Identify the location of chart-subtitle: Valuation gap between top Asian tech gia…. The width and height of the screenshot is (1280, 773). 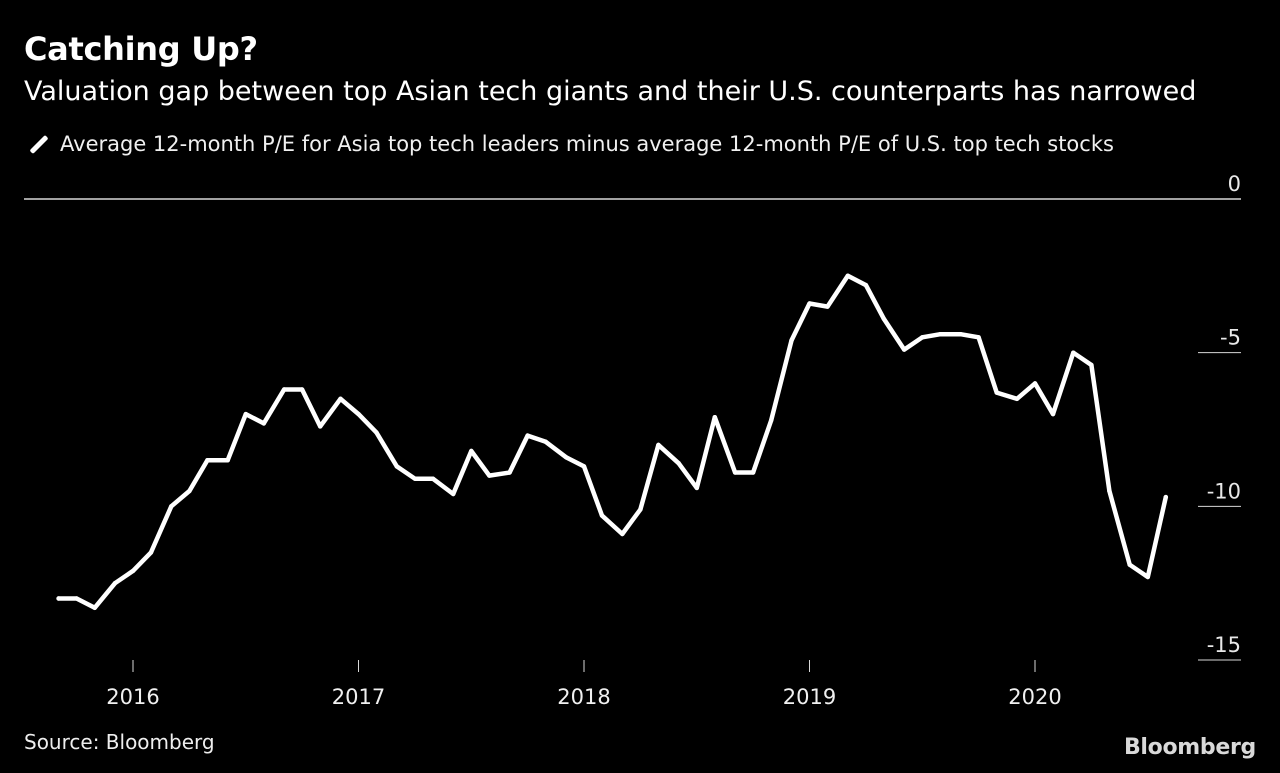
(610, 91).